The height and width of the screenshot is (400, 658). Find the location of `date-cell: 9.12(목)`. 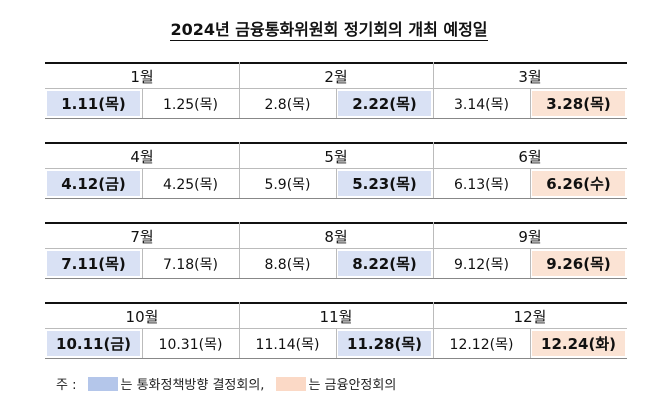

date-cell: 9.12(목) is located at coordinates (481, 264).